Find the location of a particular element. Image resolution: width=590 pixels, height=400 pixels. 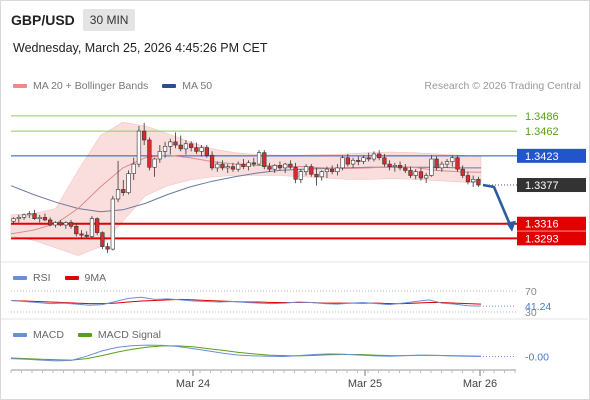

x-axis-tick-label: Mar 26 is located at coordinates (480, 384).